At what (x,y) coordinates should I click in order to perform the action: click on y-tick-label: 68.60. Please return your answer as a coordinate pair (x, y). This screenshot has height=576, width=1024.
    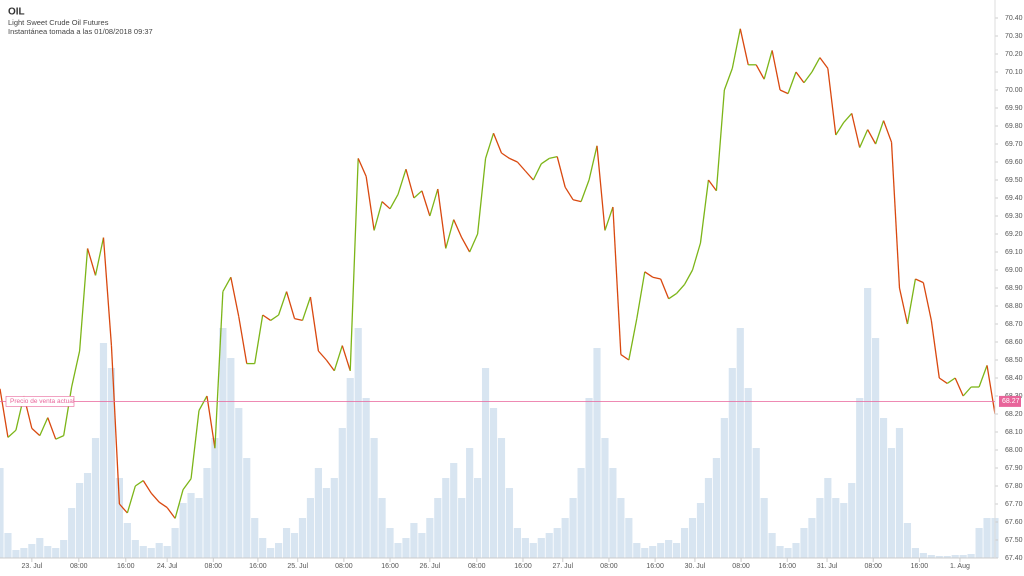
    Looking at the image, I should click on (1014, 342).